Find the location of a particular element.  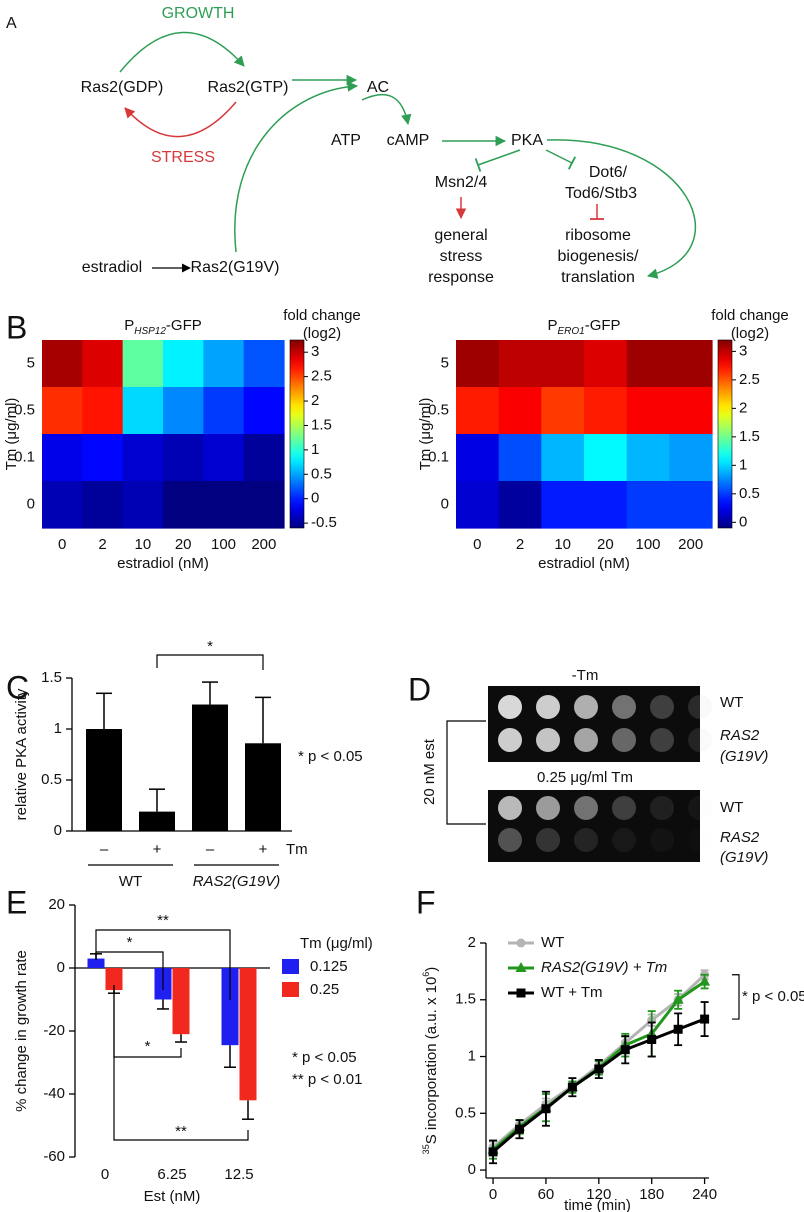

node: response is located at coordinates (461, 277).